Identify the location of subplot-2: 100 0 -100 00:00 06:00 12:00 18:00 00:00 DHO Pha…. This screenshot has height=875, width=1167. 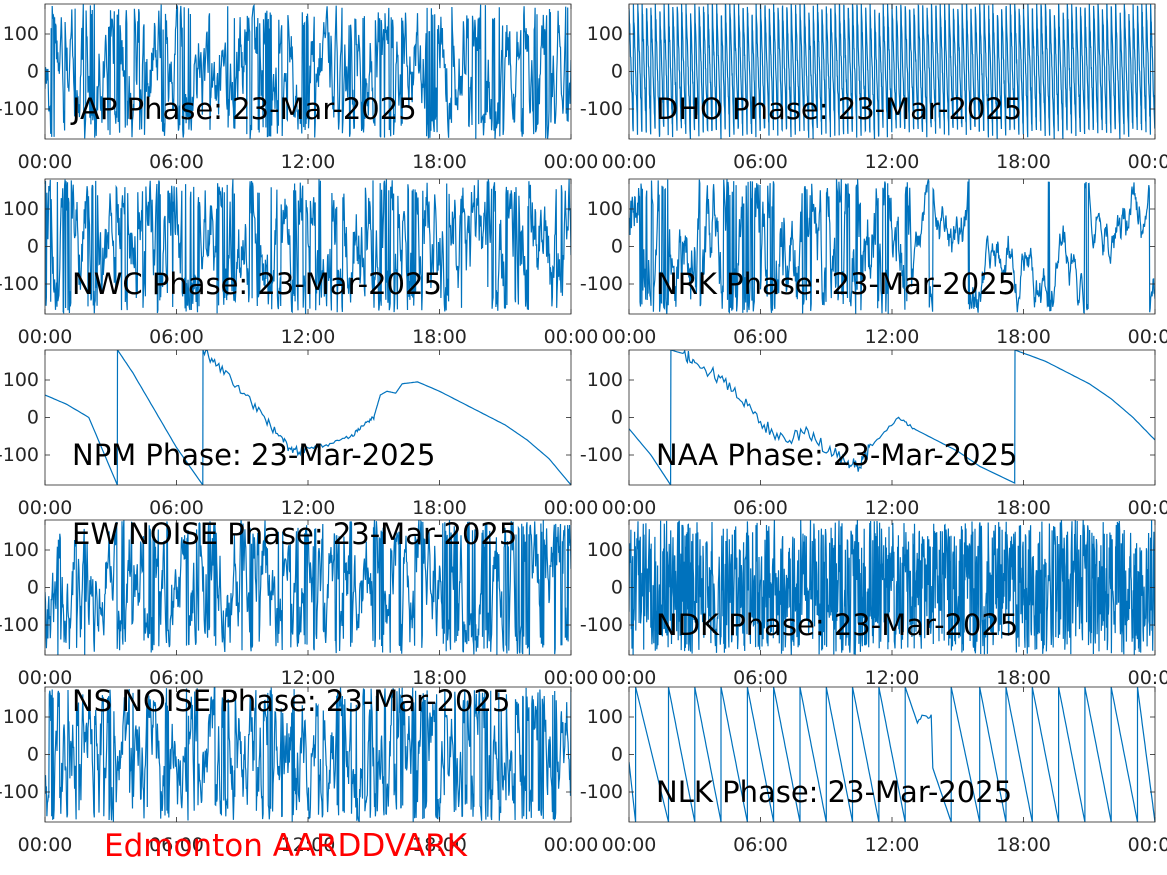
(873, 88).